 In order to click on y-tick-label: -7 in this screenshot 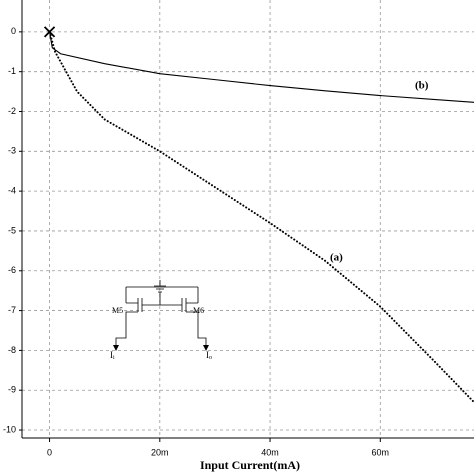, I will do `click(12, 310)`.